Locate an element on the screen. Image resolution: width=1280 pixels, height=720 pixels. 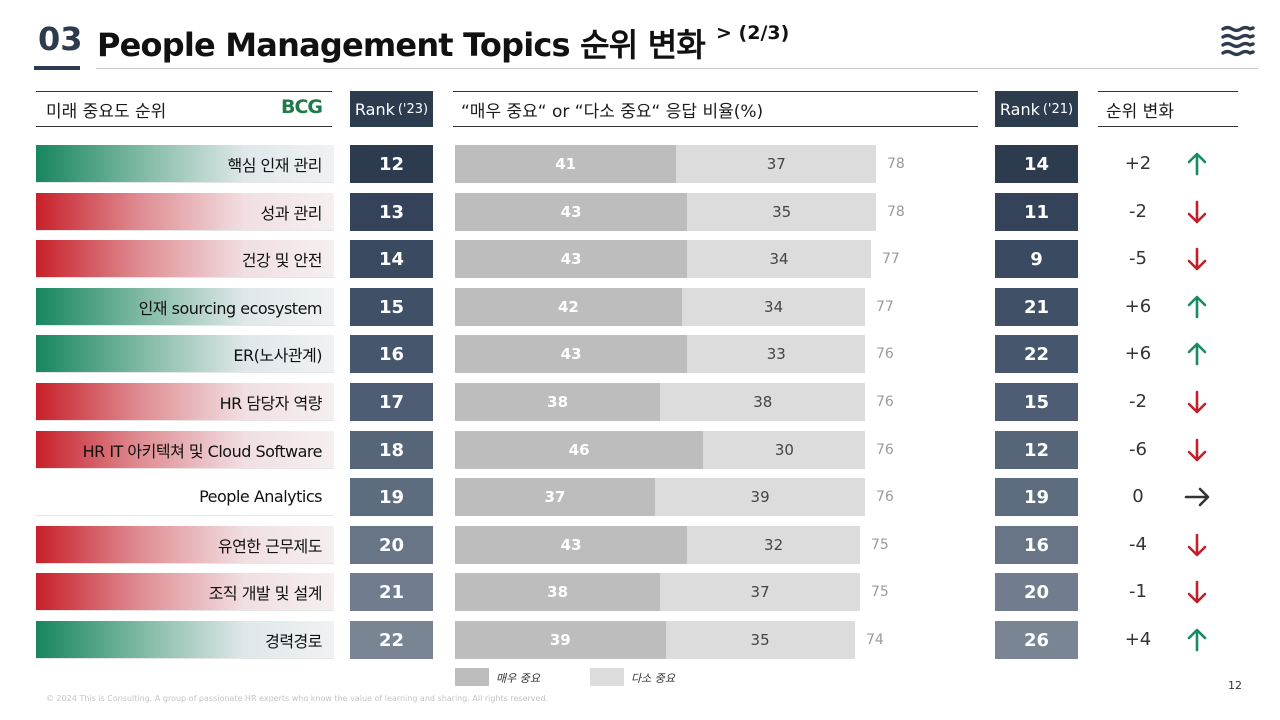
bar-total-label: 77 is located at coordinates (891, 259).